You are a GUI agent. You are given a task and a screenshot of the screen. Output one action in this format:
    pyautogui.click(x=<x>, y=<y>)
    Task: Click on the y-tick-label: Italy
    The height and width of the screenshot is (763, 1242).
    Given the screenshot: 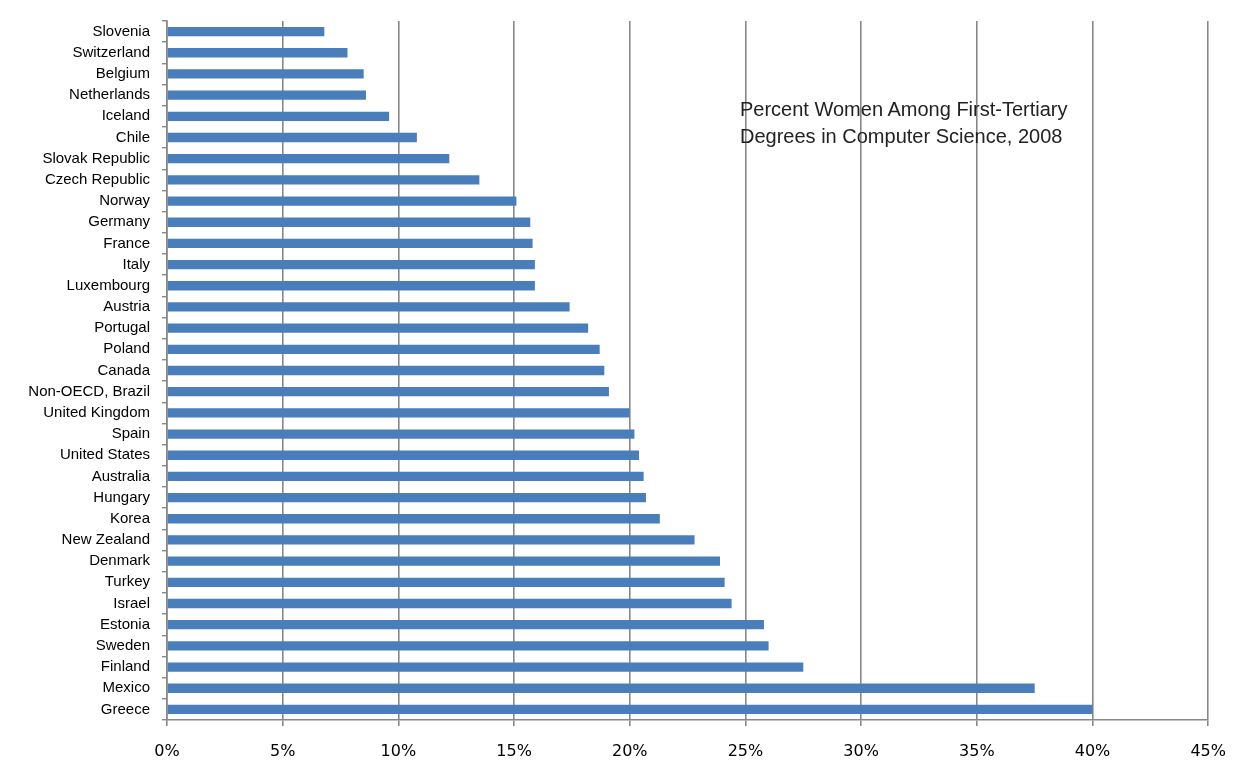 What is the action you would take?
    pyautogui.click(x=136, y=263)
    